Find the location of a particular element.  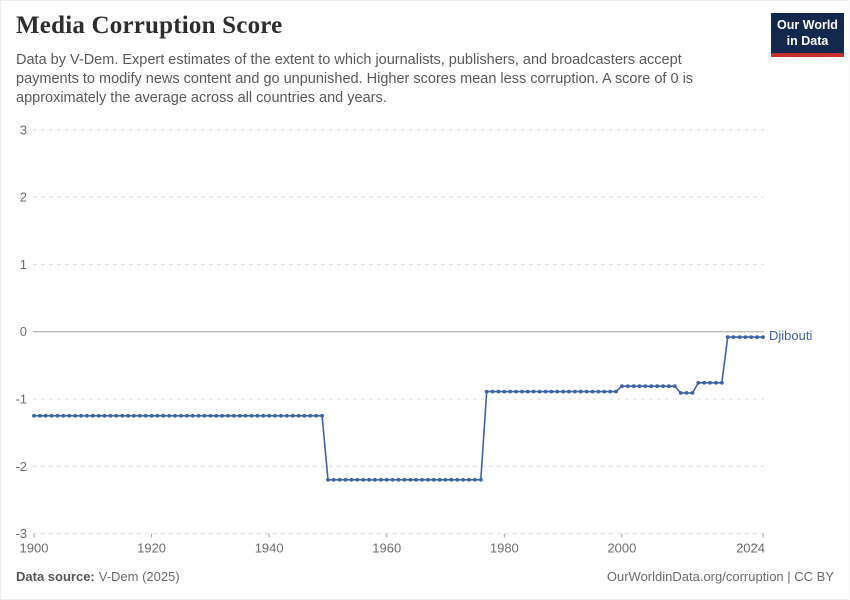

x-axis-tick-label: 1900 is located at coordinates (34, 548).